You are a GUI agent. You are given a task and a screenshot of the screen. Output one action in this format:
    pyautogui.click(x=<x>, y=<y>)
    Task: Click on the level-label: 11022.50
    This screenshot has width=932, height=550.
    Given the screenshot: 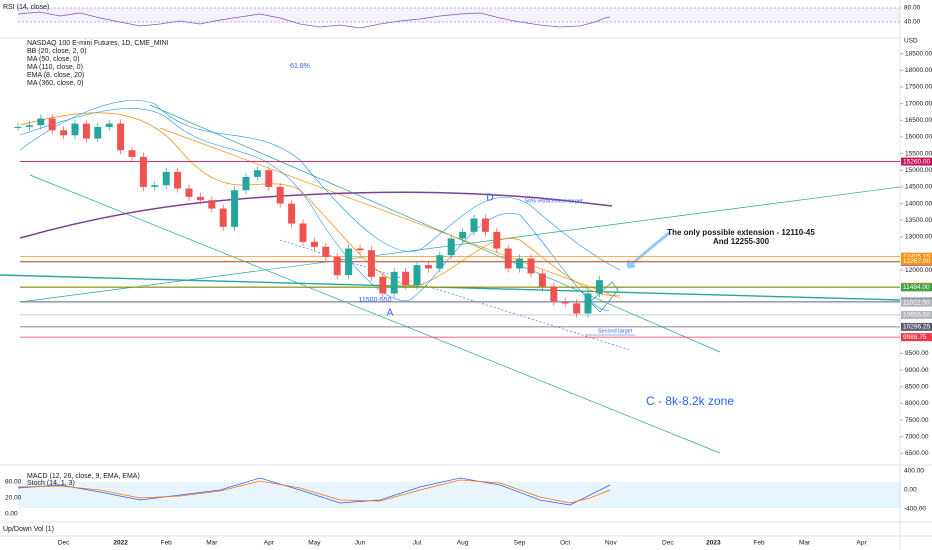 What is the action you would take?
    pyautogui.click(x=916, y=302)
    